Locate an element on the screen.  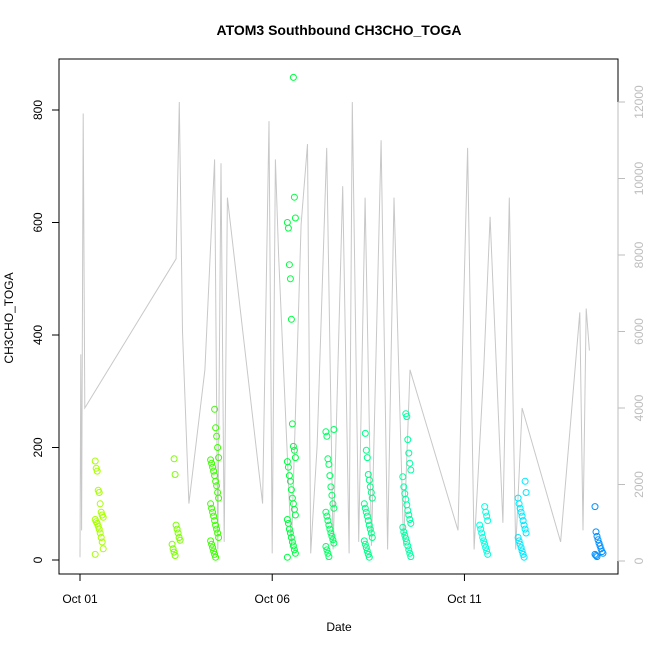
y2-tick-label: 6000 is located at coordinates (639, 331).